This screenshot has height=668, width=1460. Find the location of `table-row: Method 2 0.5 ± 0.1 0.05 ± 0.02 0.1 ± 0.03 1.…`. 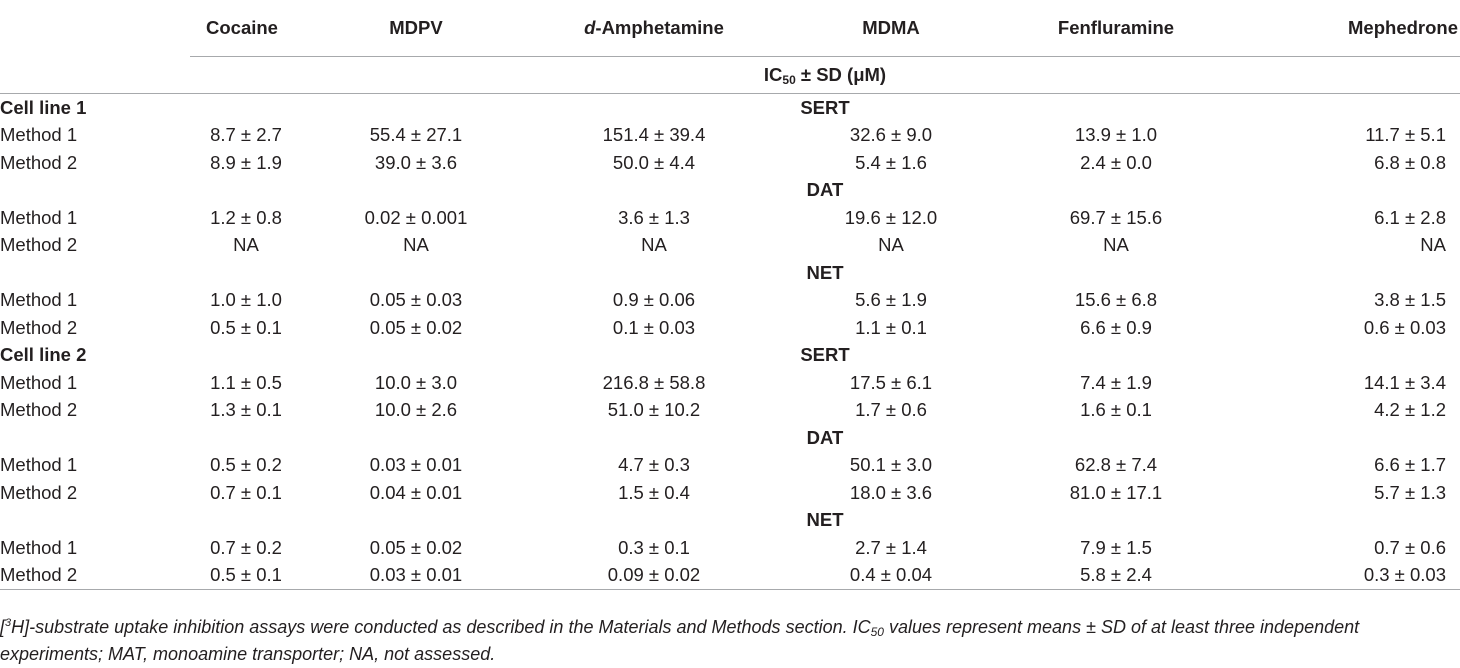

table-row: Method 2 0.5 ± 0.1 0.05 ± 0.02 0.1 ± 0.03 1.… is located at coordinates (730, 328).